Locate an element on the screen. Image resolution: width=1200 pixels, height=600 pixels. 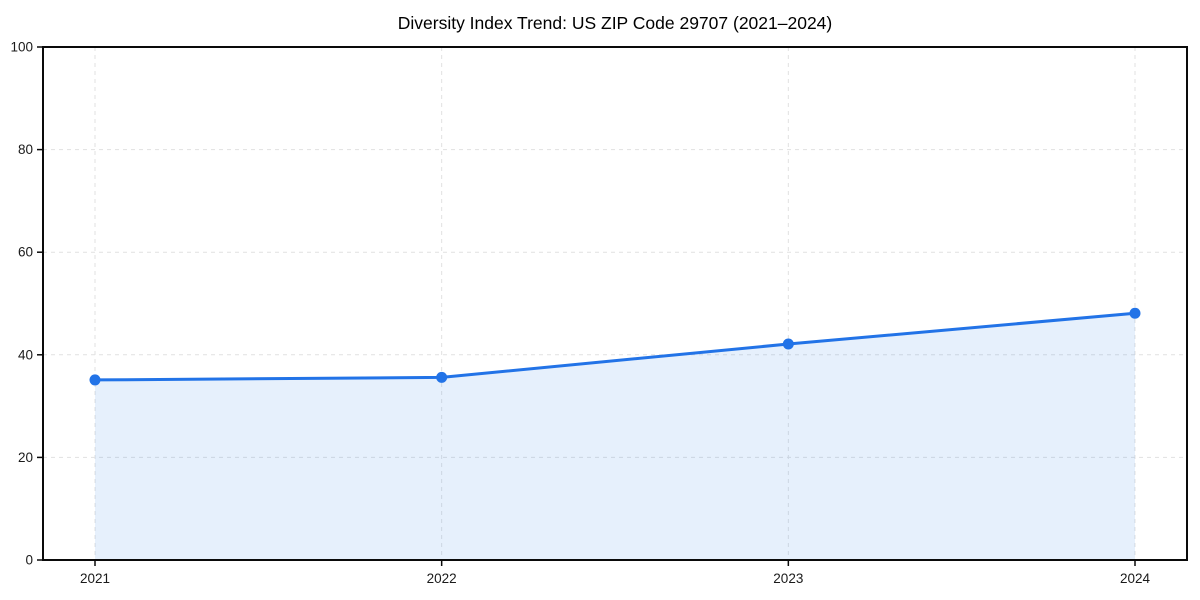
y-tick-label-20: 20 is located at coordinates (25, 457).